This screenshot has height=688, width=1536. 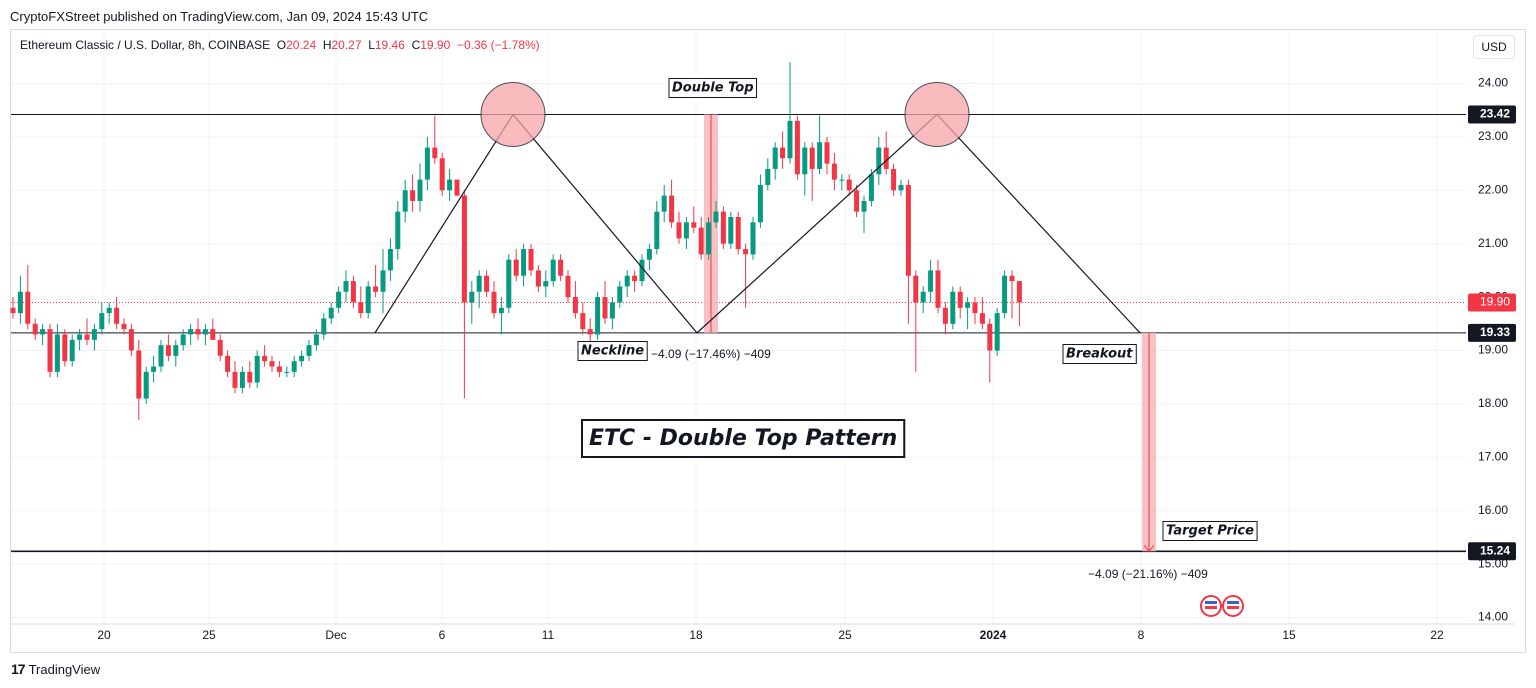 I want to click on time-tick-label: 11, so click(x=548, y=635).